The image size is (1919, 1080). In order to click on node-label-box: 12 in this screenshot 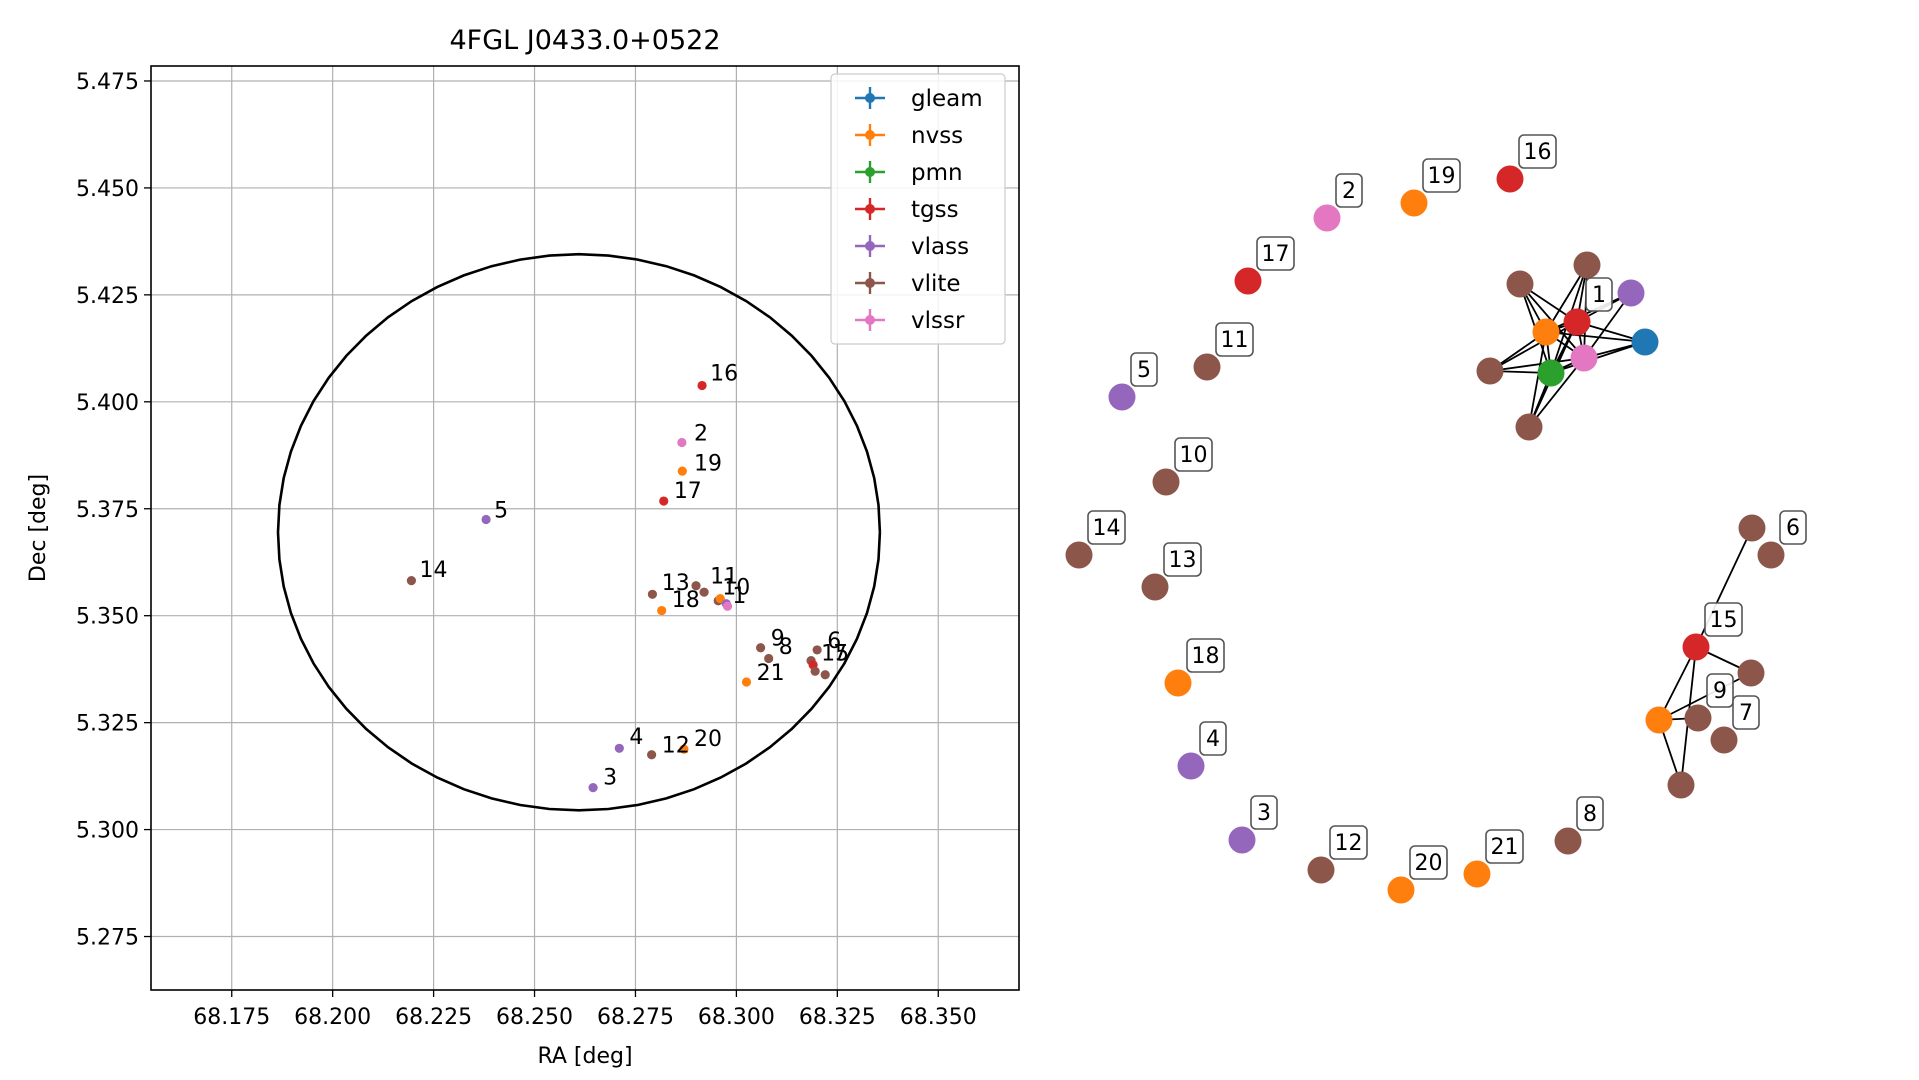, I will do `click(1348, 842)`.